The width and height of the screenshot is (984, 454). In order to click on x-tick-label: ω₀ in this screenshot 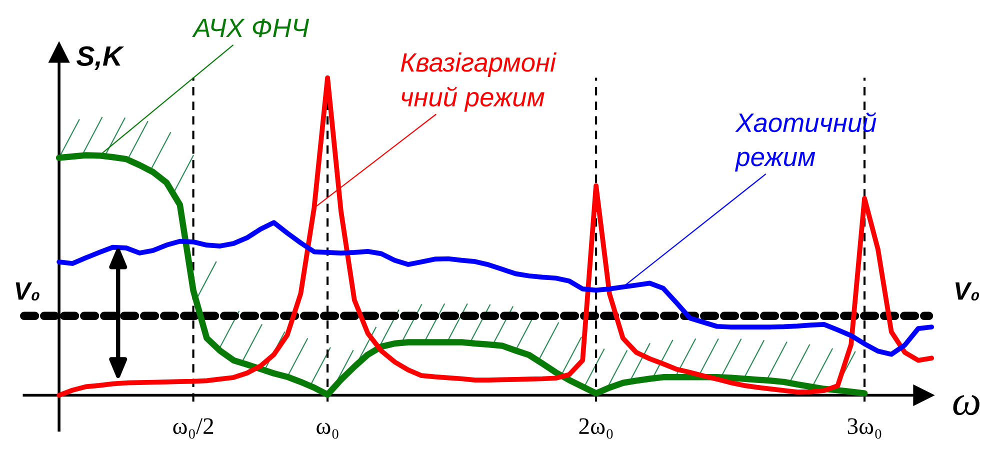, I will do `click(327, 430)`.